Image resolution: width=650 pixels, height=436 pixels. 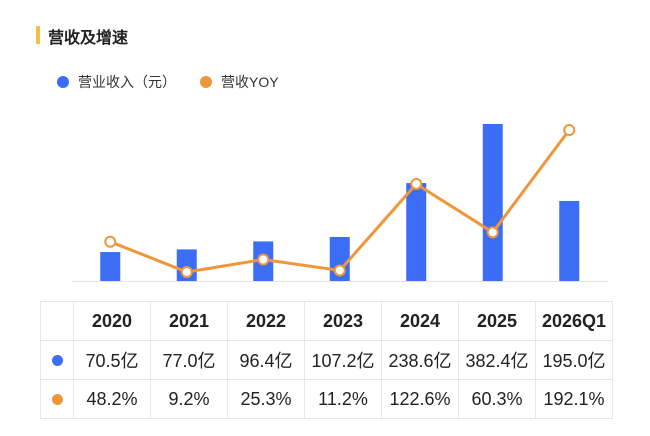 I want to click on point-yoy-2023, so click(x=339, y=270).